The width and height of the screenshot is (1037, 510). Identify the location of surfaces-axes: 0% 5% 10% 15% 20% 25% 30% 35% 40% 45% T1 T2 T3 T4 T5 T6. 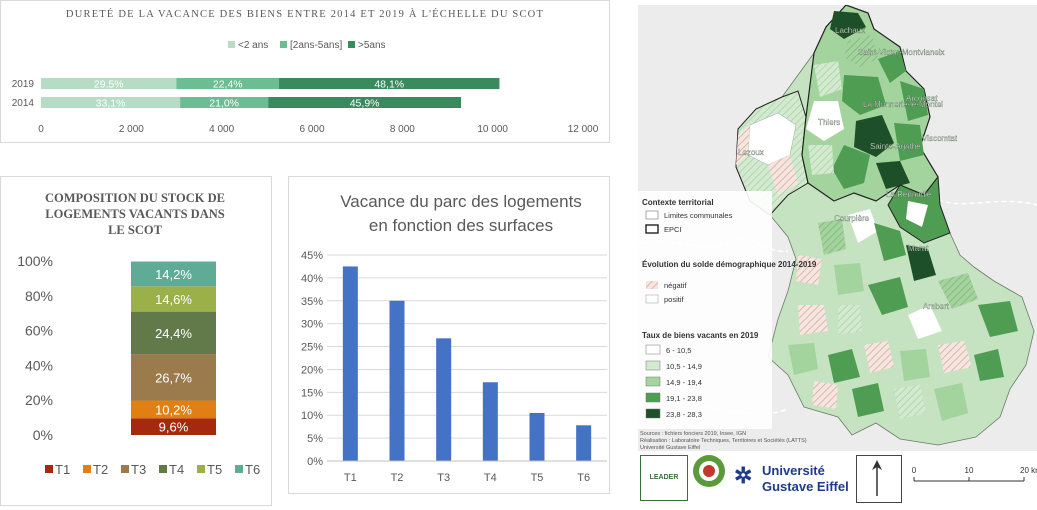
(454, 367).